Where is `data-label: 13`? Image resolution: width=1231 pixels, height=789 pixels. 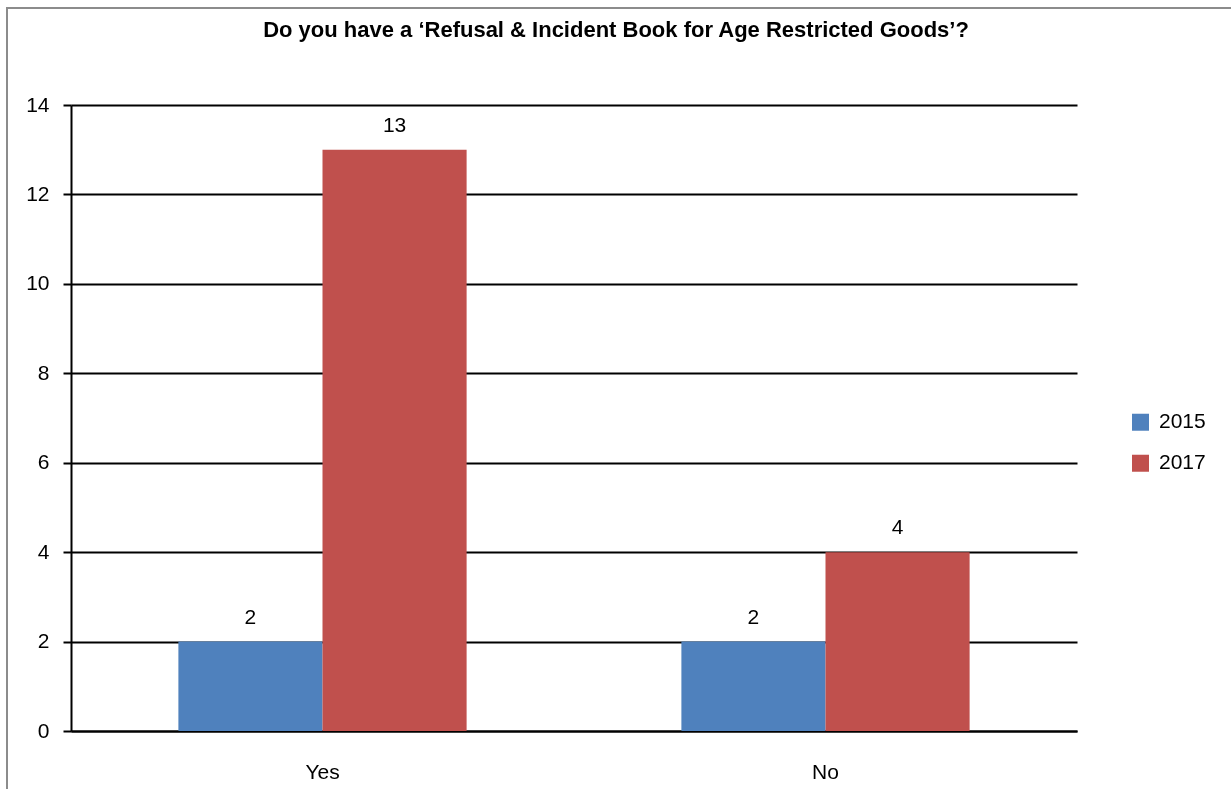
data-label: 13 is located at coordinates (394, 124).